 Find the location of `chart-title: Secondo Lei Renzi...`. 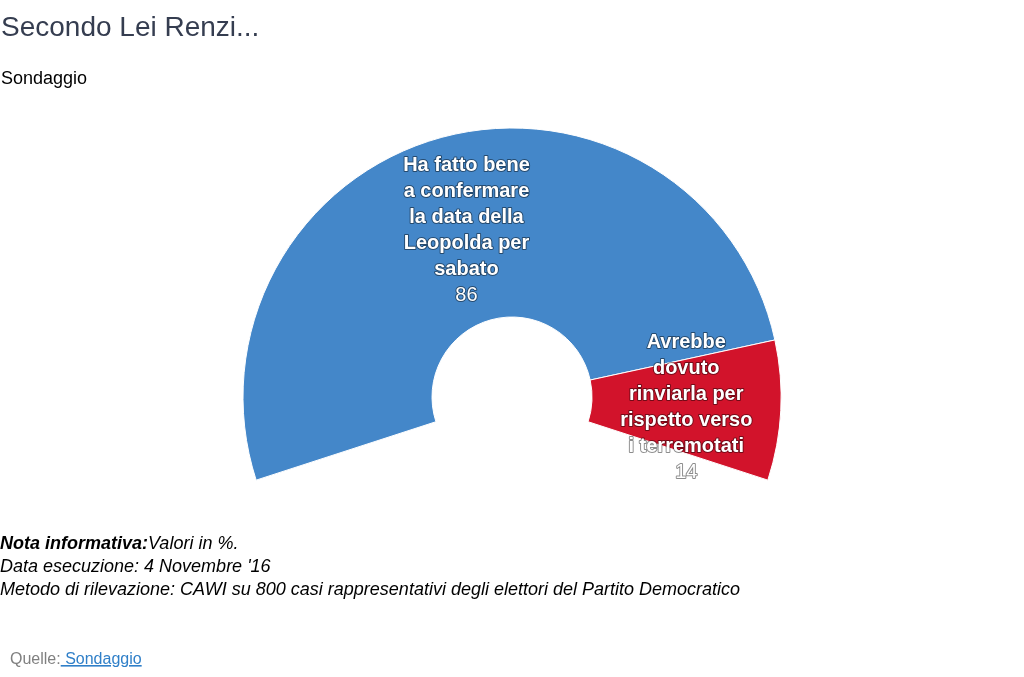

chart-title: Secondo Lei Renzi... is located at coordinates (130, 26).